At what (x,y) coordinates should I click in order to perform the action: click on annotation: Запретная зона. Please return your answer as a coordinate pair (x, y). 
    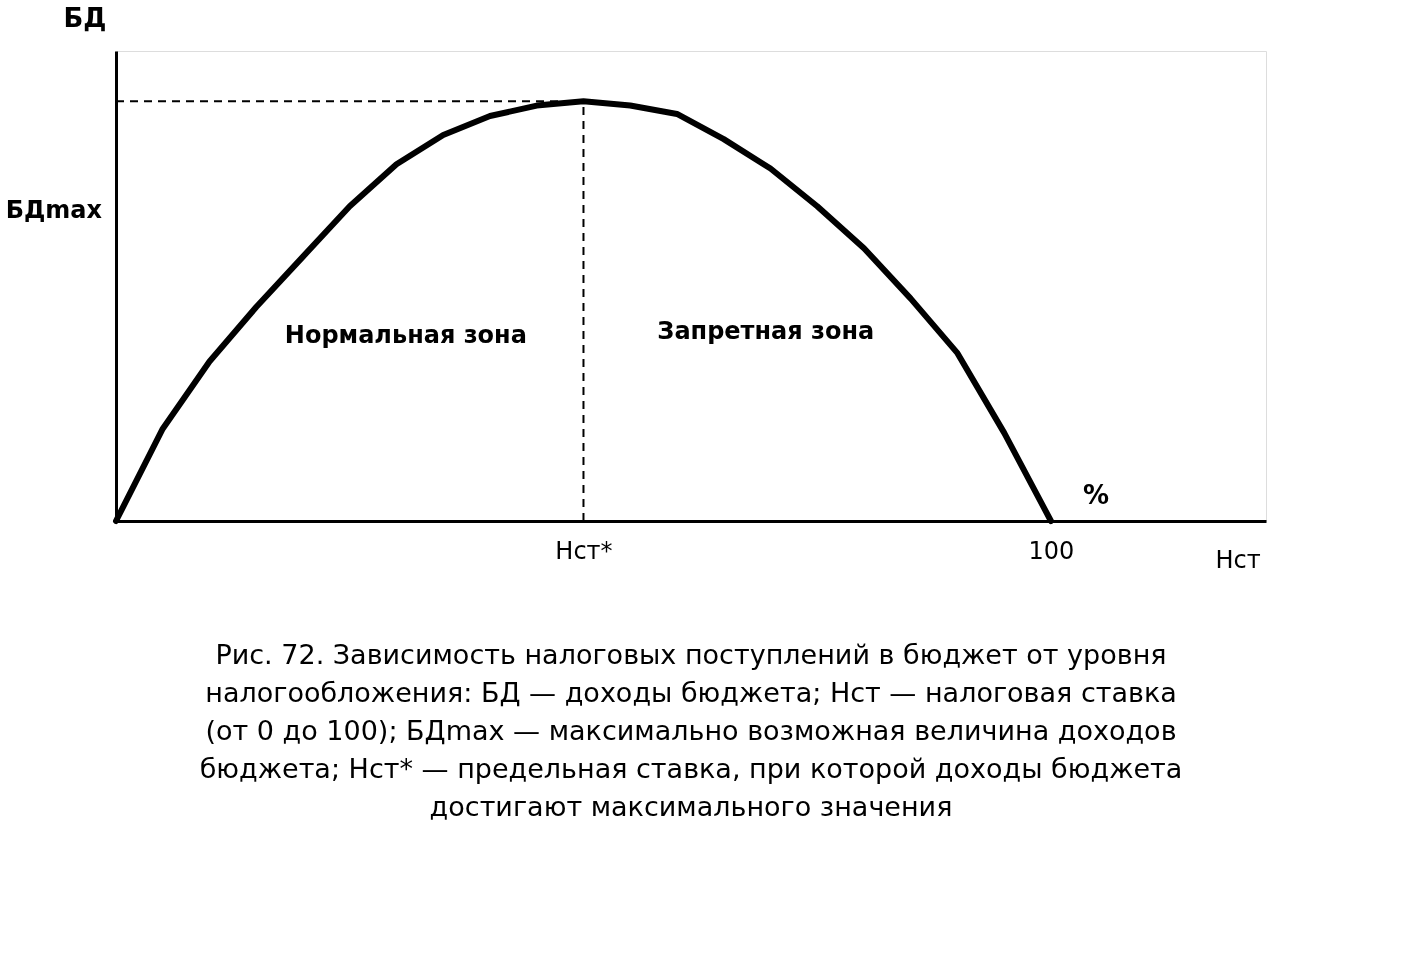
    Looking at the image, I should click on (766, 331).